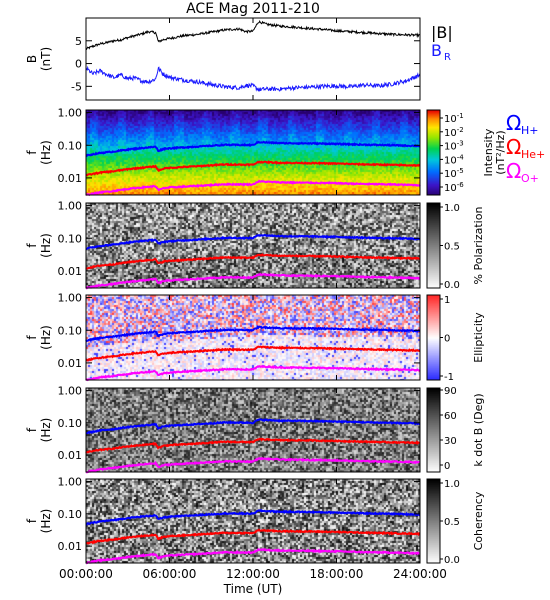  What do you see at coordinates (78, 64) in the screenshot?
I see `field-ytick-label: 0` at bounding box center [78, 64].